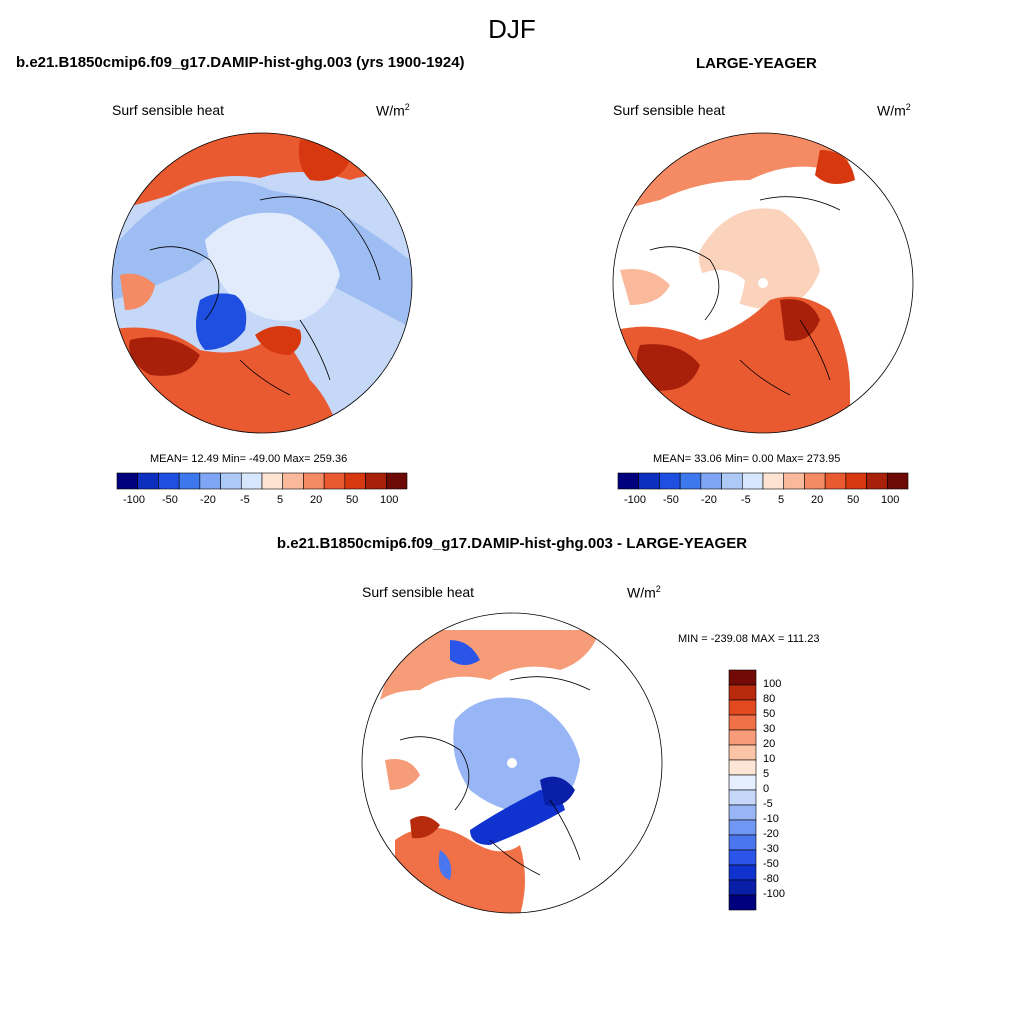  I want to click on panel2-units-text: W/m, so click(891, 110).